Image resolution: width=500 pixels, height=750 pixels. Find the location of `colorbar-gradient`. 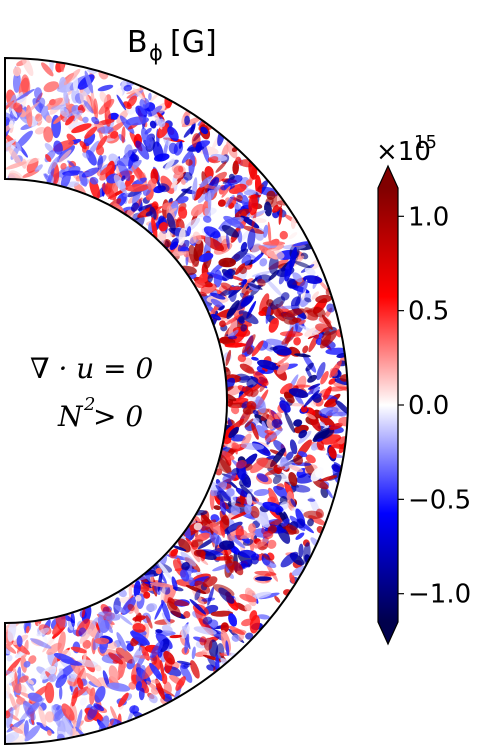

colorbar-gradient is located at coordinates (388, 405).